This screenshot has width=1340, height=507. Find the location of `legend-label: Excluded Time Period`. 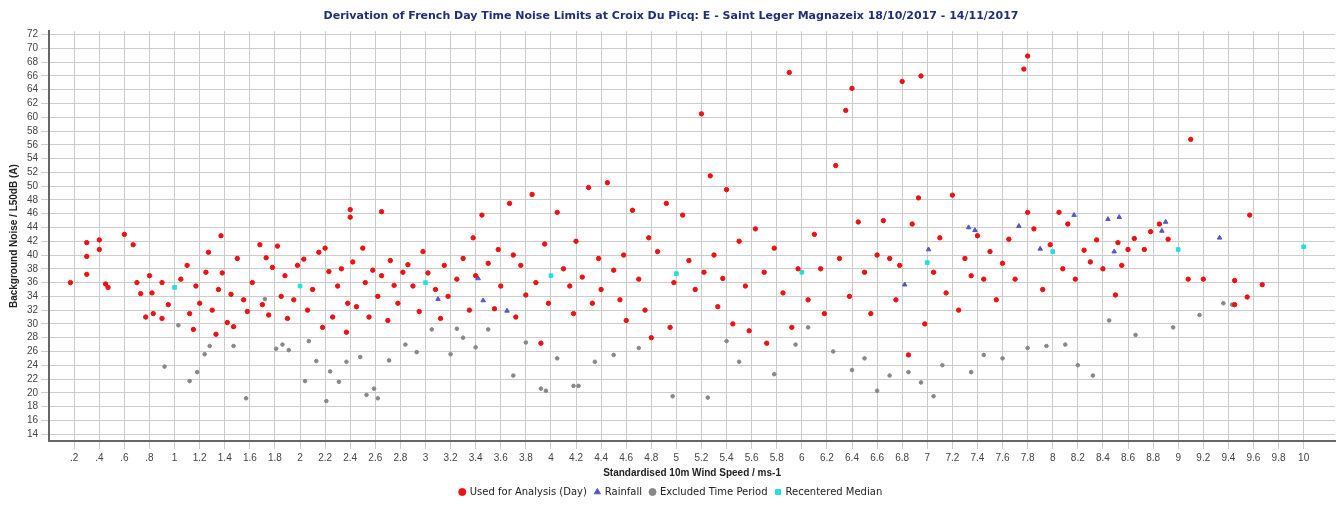

legend-label: Excluded Time Period is located at coordinates (714, 491).